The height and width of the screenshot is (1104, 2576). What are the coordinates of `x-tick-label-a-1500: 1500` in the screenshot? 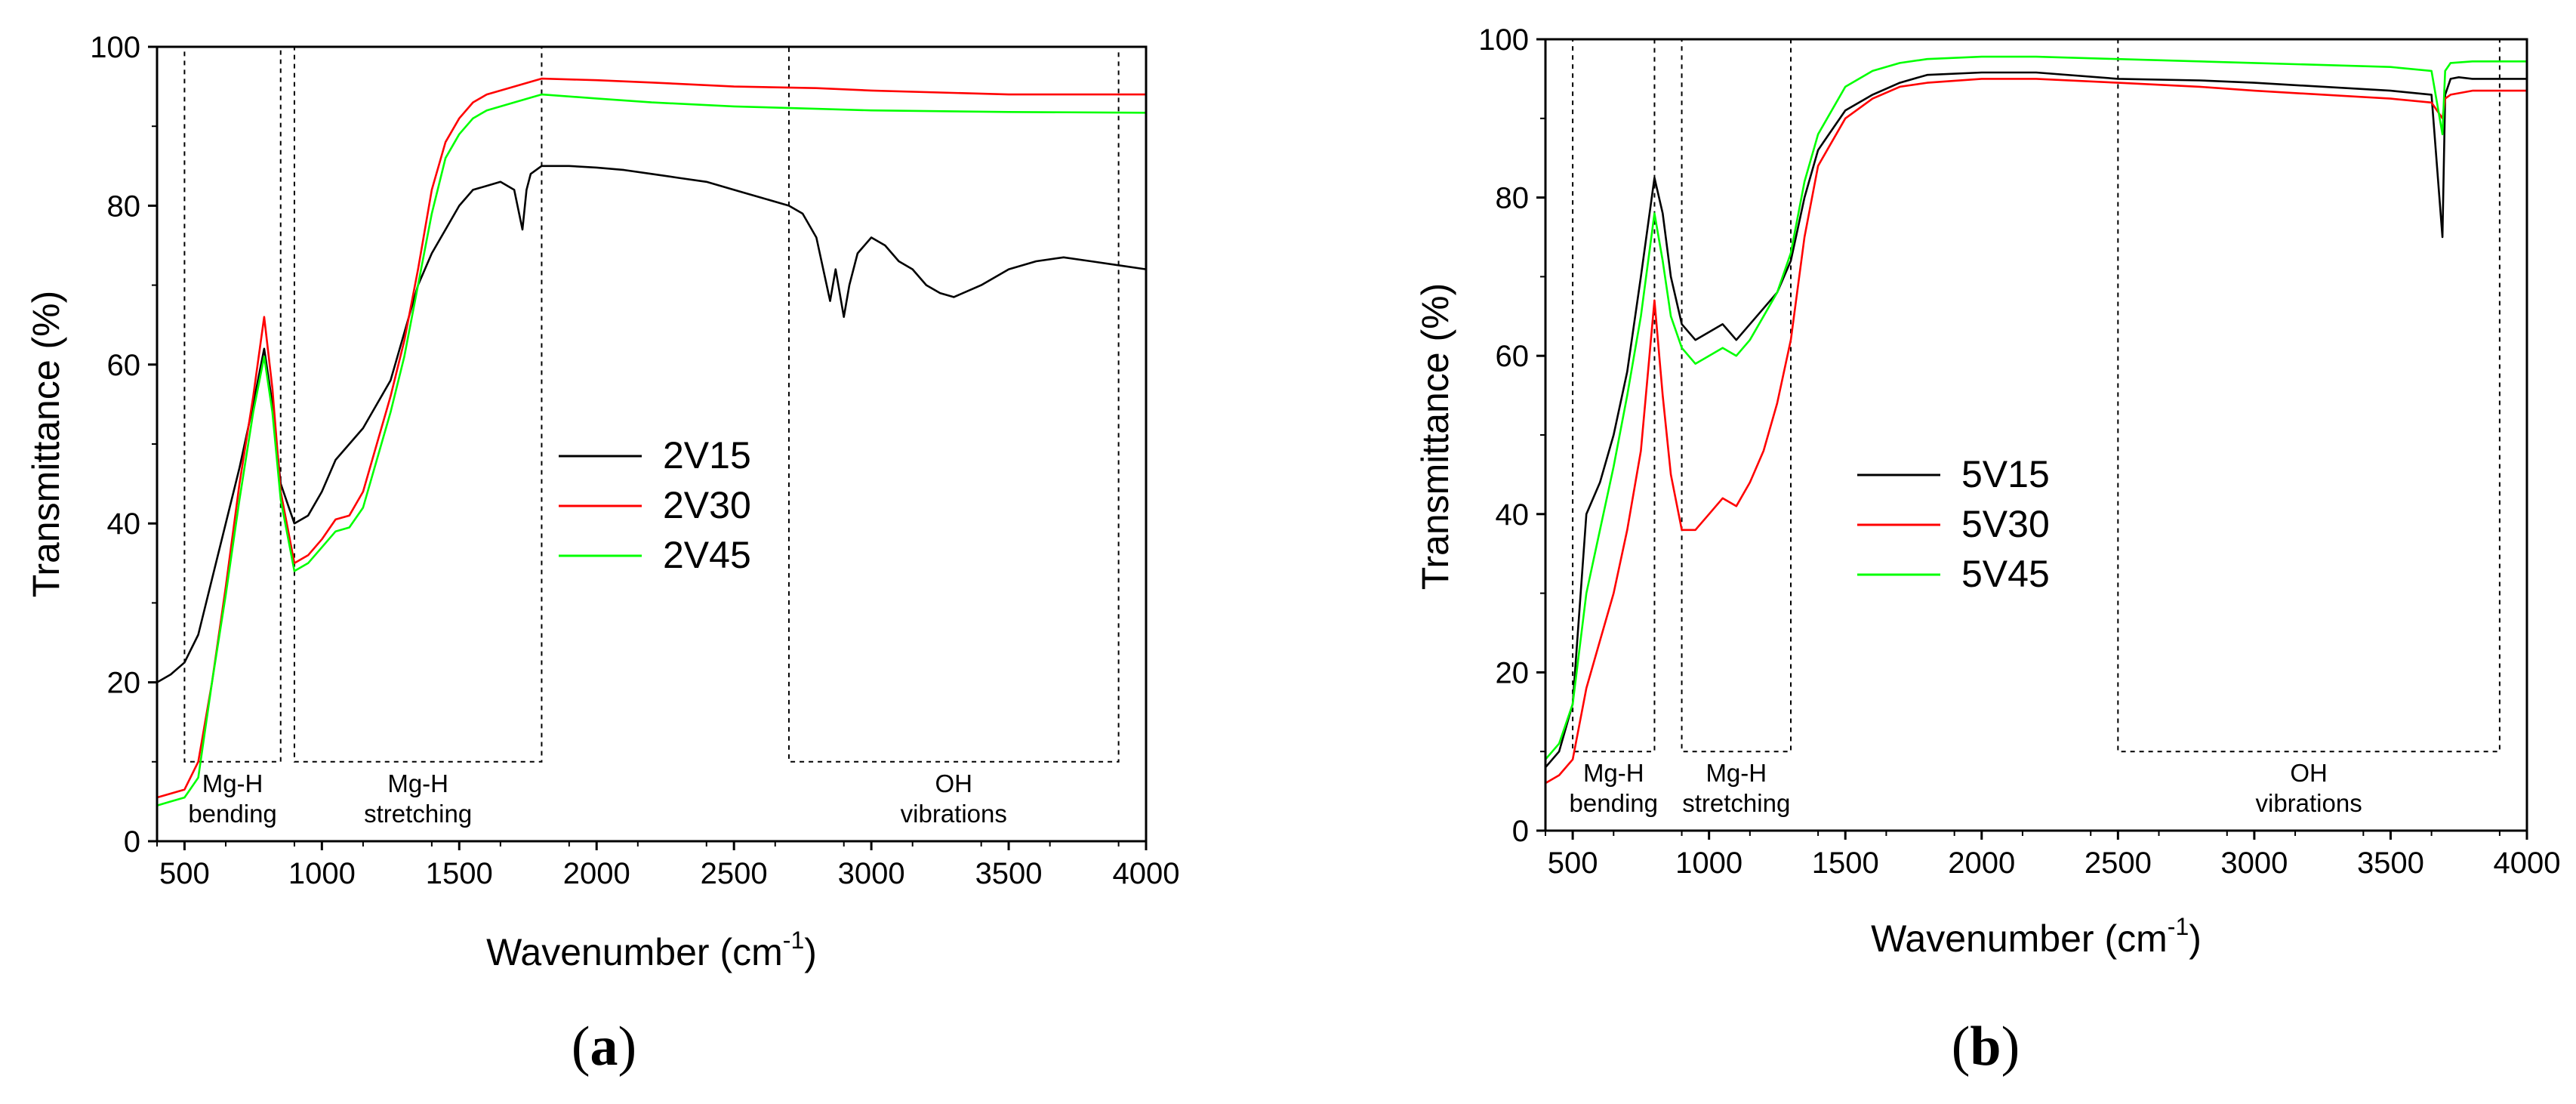 It's located at (459, 873).